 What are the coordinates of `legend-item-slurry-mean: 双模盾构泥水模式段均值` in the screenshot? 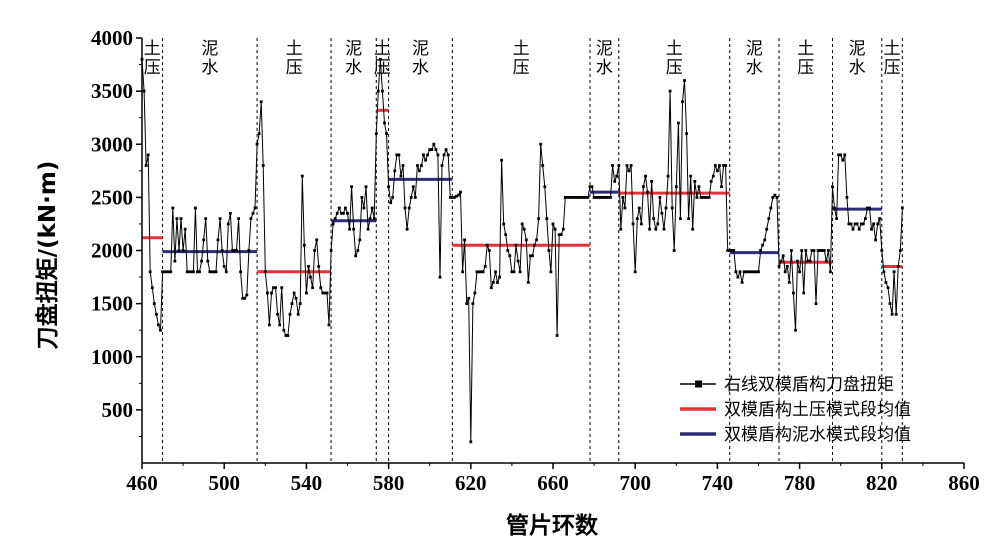 It's located at (795, 435).